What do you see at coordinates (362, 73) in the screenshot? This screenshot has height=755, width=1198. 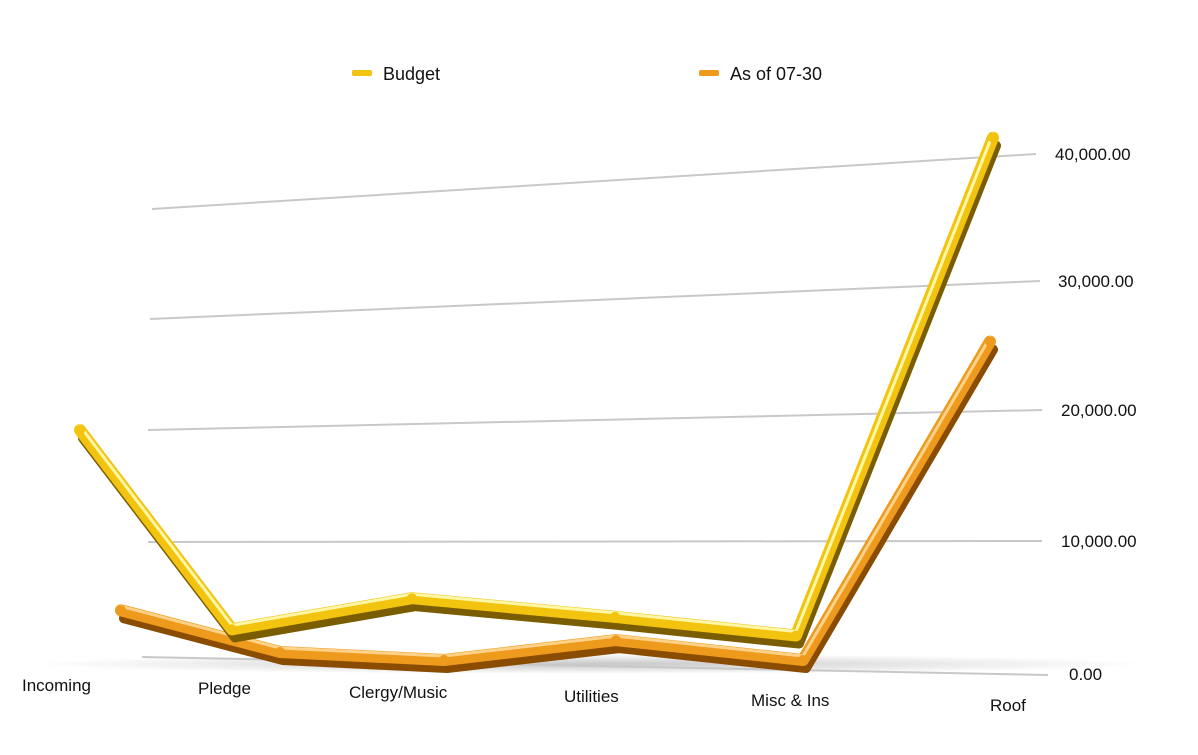 I see `legend-swatch-budget` at bounding box center [362, 73].